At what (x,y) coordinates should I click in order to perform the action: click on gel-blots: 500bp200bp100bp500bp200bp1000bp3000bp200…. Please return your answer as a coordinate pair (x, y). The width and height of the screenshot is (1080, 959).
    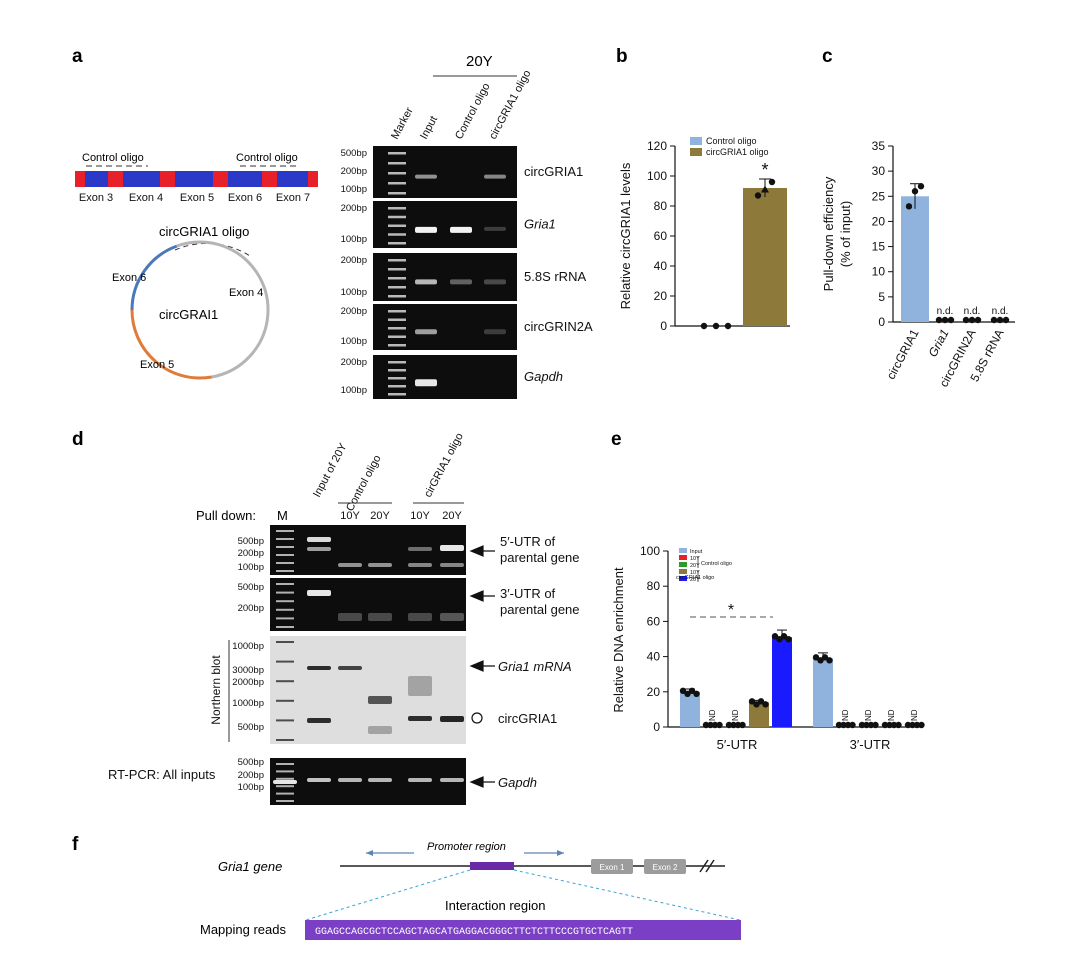
    Looking at the image, I should click on (344, 665).